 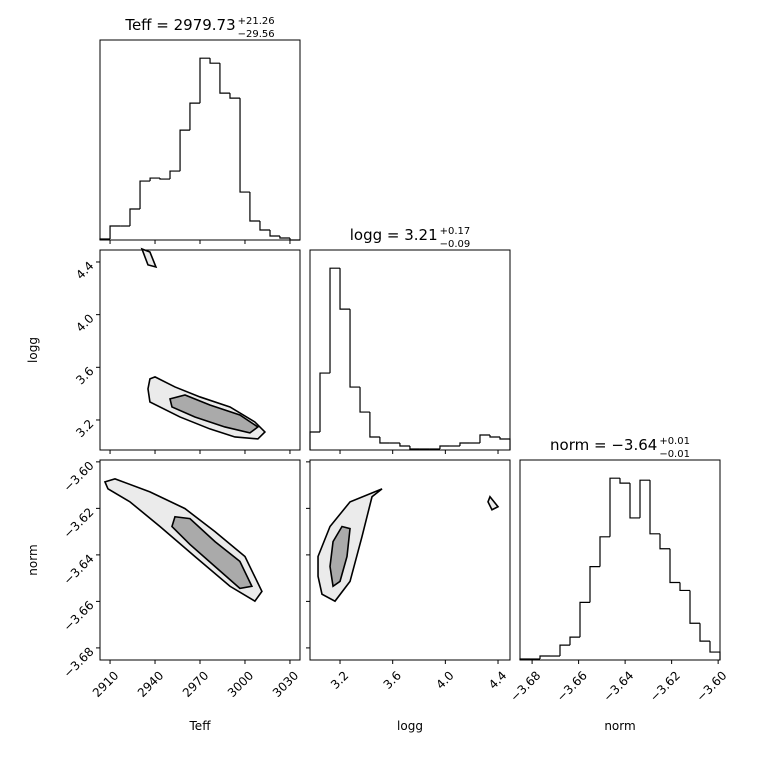 What do you see at coordinates (79, 523) in the screenshot?
I see `y-tick-label: −3.62` at bounding box center [79, 523].